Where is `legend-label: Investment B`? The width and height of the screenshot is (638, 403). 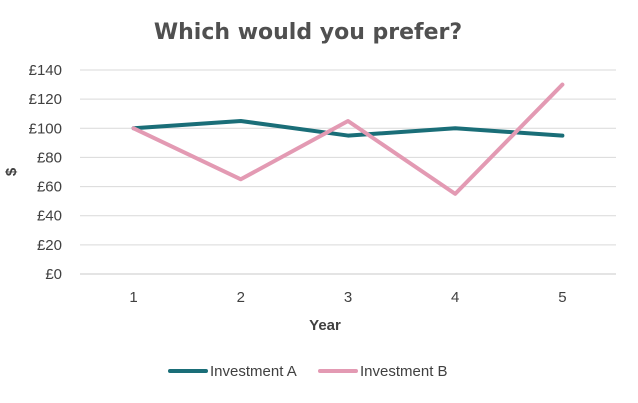
legend-label: Investment B is located at coordinates (404, 371).